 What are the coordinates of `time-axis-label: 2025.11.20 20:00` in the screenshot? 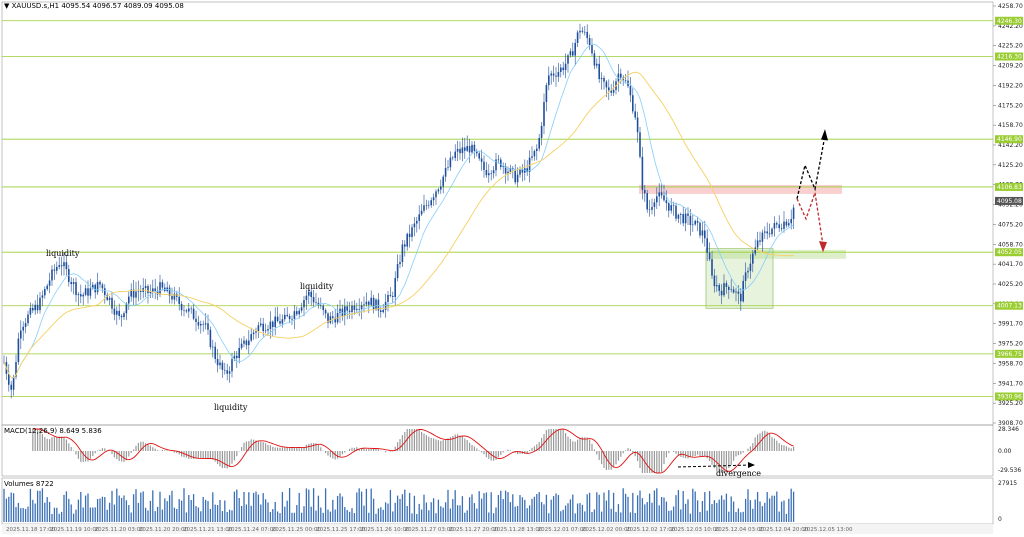 It's located at (164, 530).